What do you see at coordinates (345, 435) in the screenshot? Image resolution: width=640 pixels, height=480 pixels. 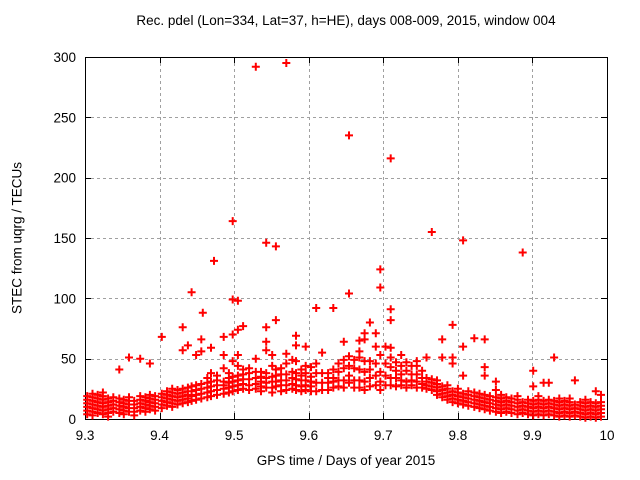 I see `x-tick-labels: 9.3 9.4 9.5 9.6 9.7 9.8 9.9 10` at bounding box center [345, 435].